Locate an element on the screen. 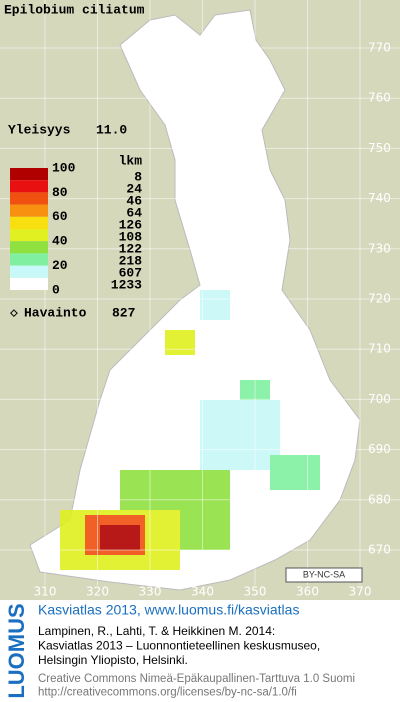  license-badge-text: BY-NC-SA is located at coordinates (324, 574).